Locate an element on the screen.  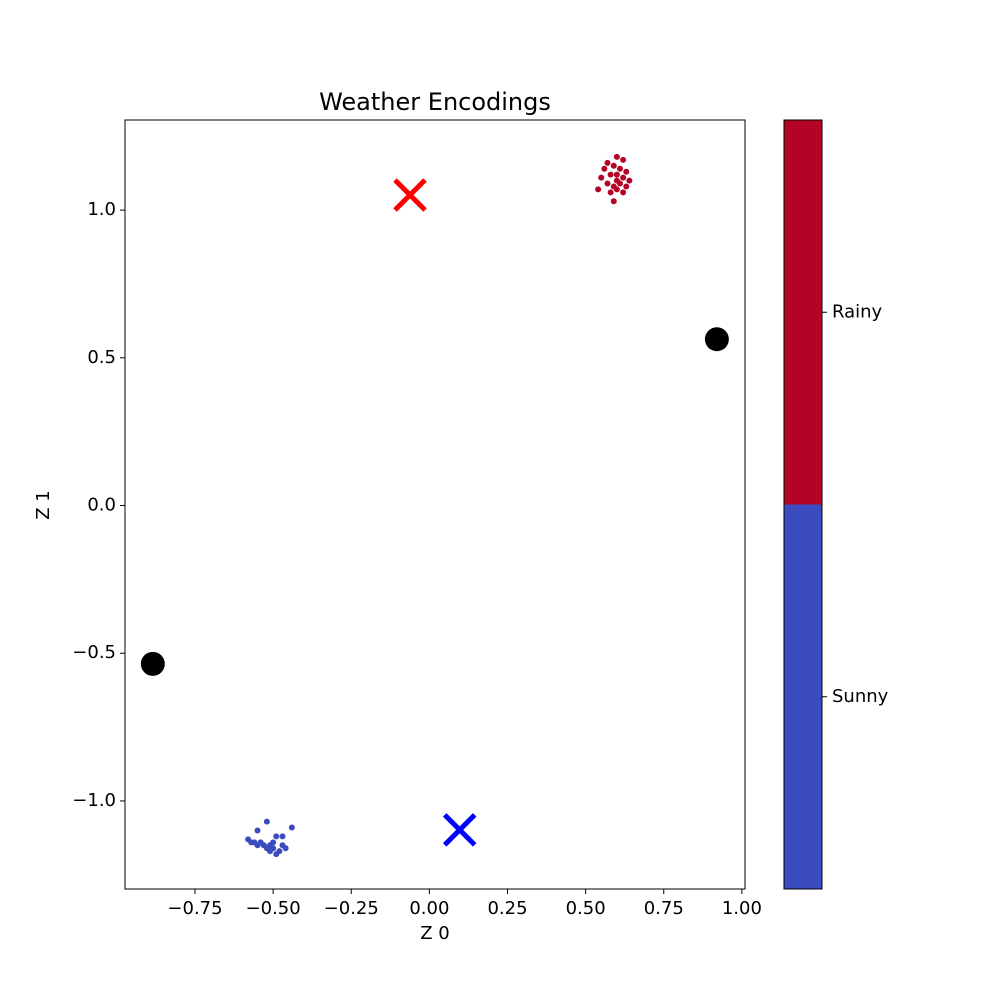
y-axis-label: Z 1 is located at coordinates (43, 505).